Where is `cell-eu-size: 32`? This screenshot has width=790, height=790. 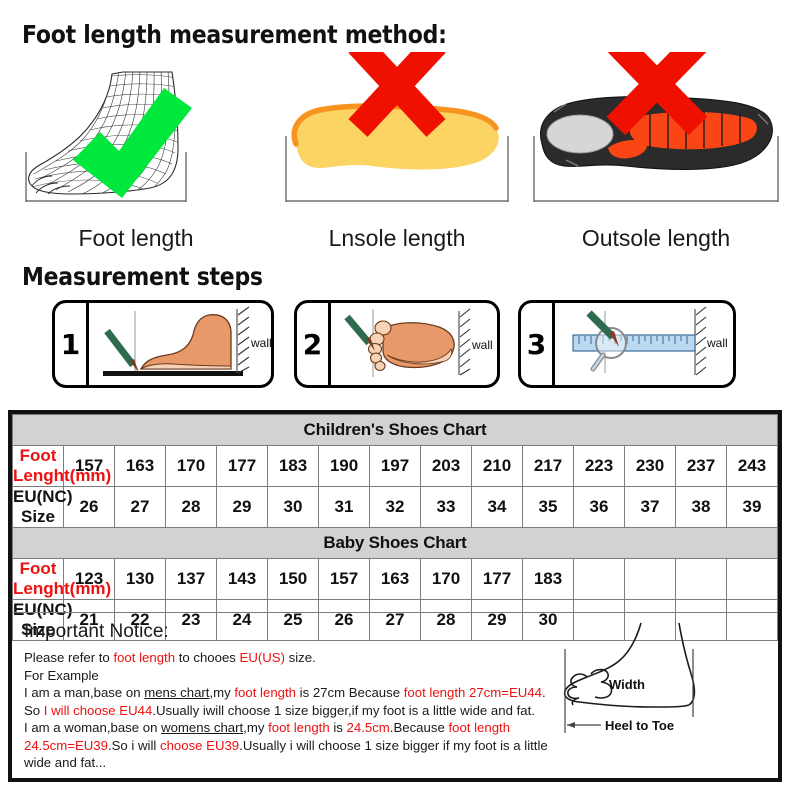
cell-eu-size: 32 is located at coordinates (395, 507).